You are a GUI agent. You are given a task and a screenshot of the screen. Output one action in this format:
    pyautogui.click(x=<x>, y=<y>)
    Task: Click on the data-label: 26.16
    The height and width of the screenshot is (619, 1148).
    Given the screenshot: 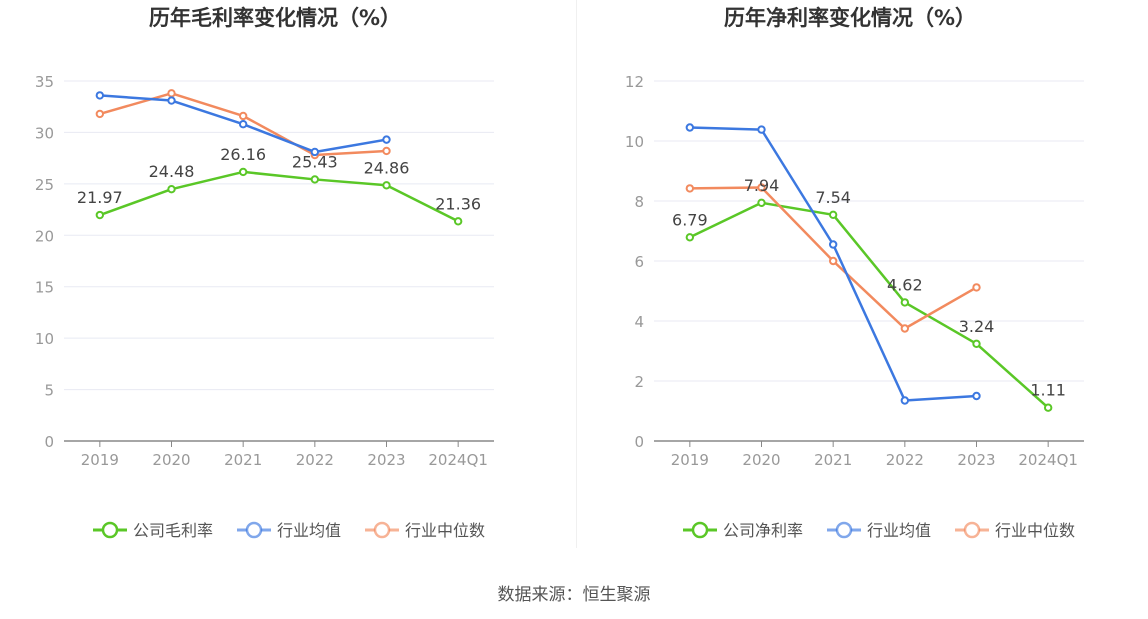 What is the action you would take?
    pyautogui.click(x=243, y=154)
    